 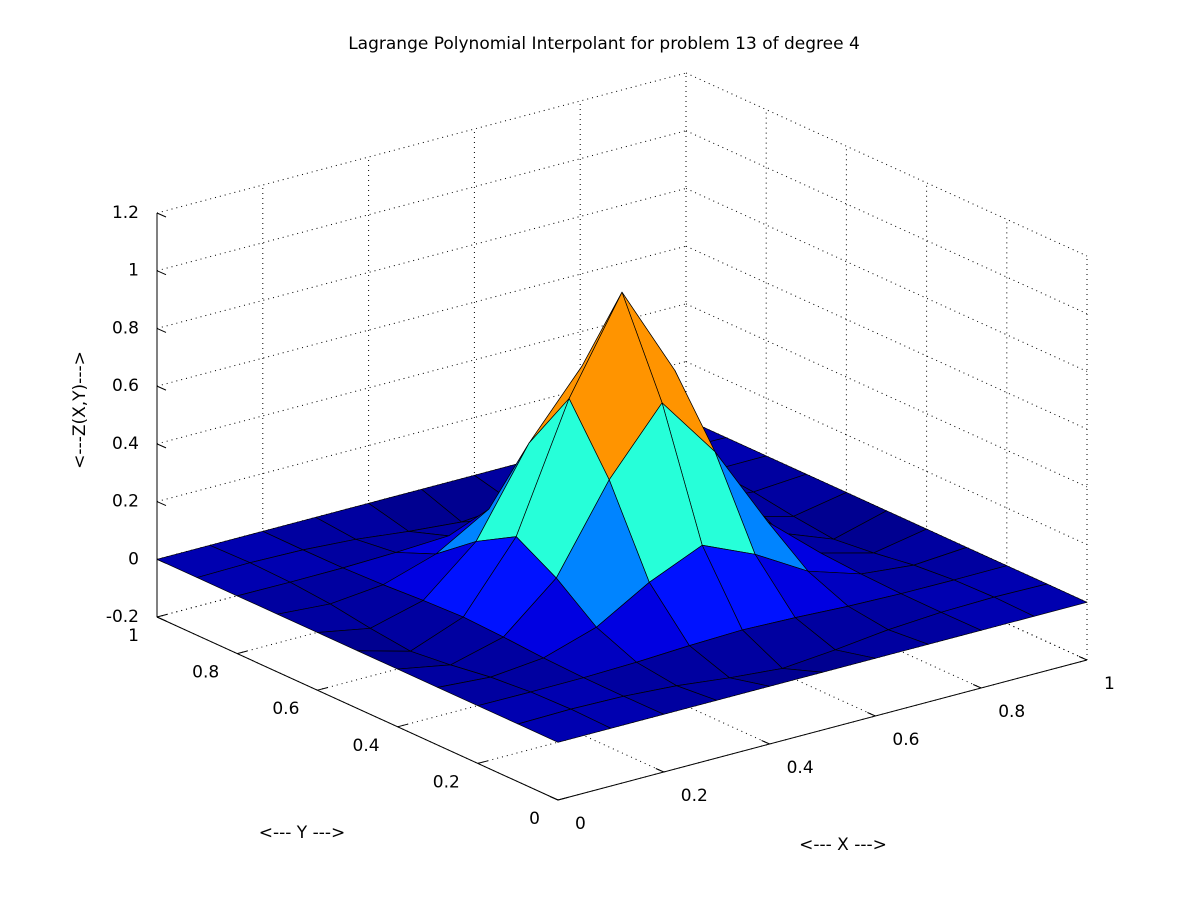 I want to click on y-tick-label: 0.4, so click(x=366, y=746).